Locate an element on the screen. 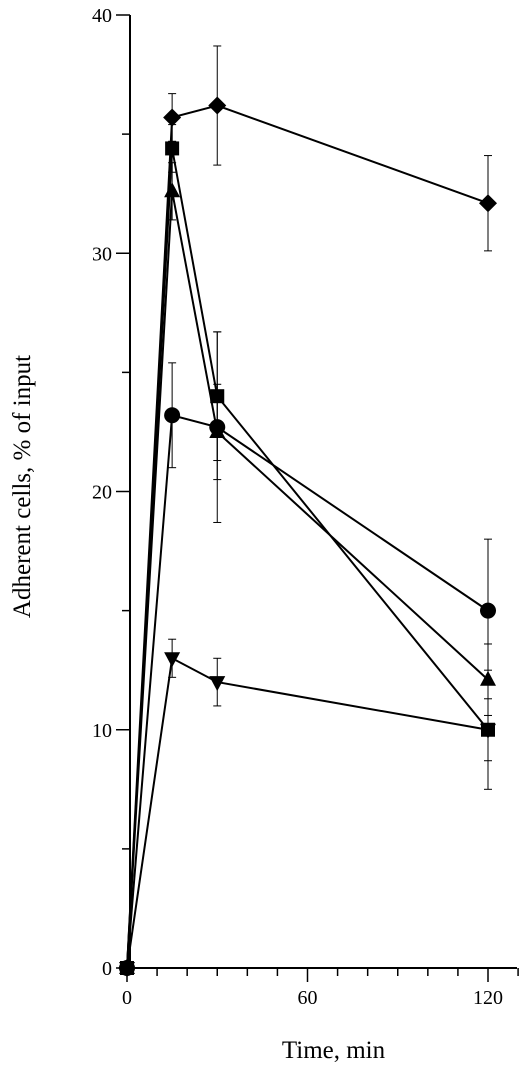 The image size is (520, 1072). x-tick-label: 120 is located at coordinates (488, 998).